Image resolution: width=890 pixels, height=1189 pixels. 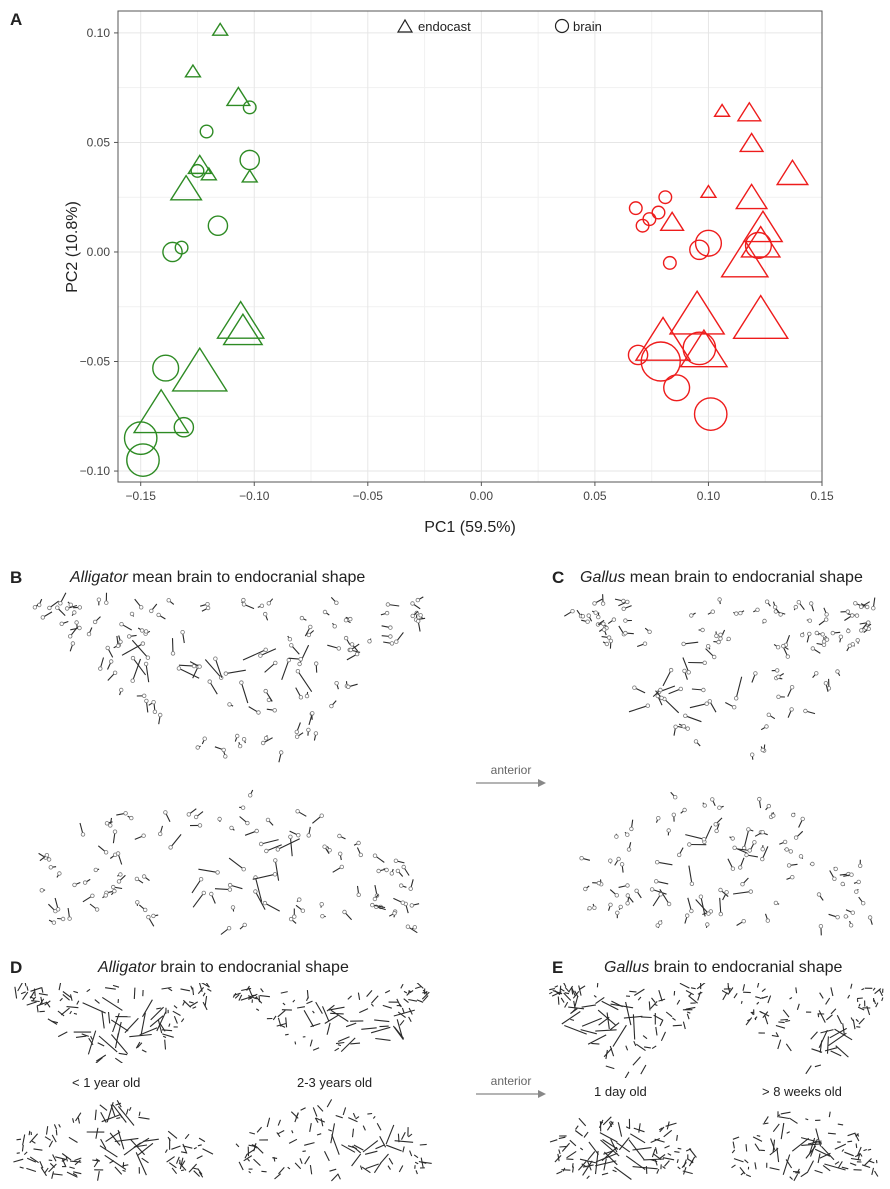 I want to click on y-tick-label: −0.10, so click(x=95, y=471).